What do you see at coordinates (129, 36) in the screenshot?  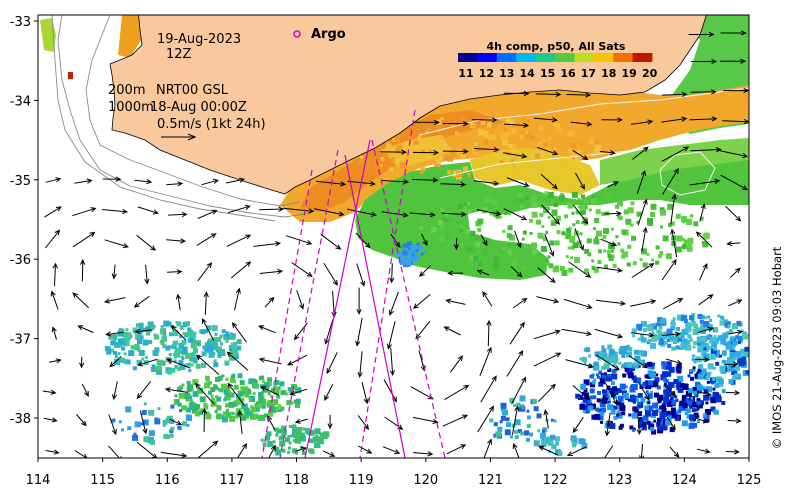 I see `sst-patch-orange` at bounding box center [129, 36].